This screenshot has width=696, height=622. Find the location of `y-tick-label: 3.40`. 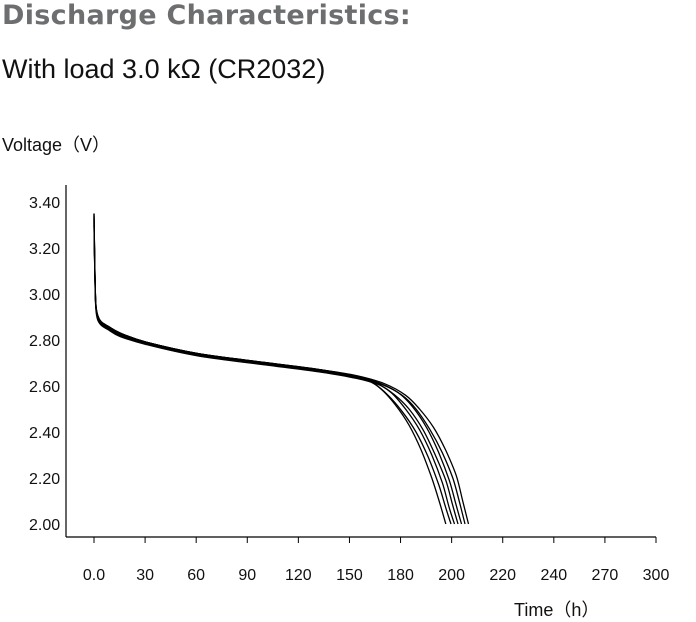

y-tick-label: 3.40 is located at coordinates (44, 203).